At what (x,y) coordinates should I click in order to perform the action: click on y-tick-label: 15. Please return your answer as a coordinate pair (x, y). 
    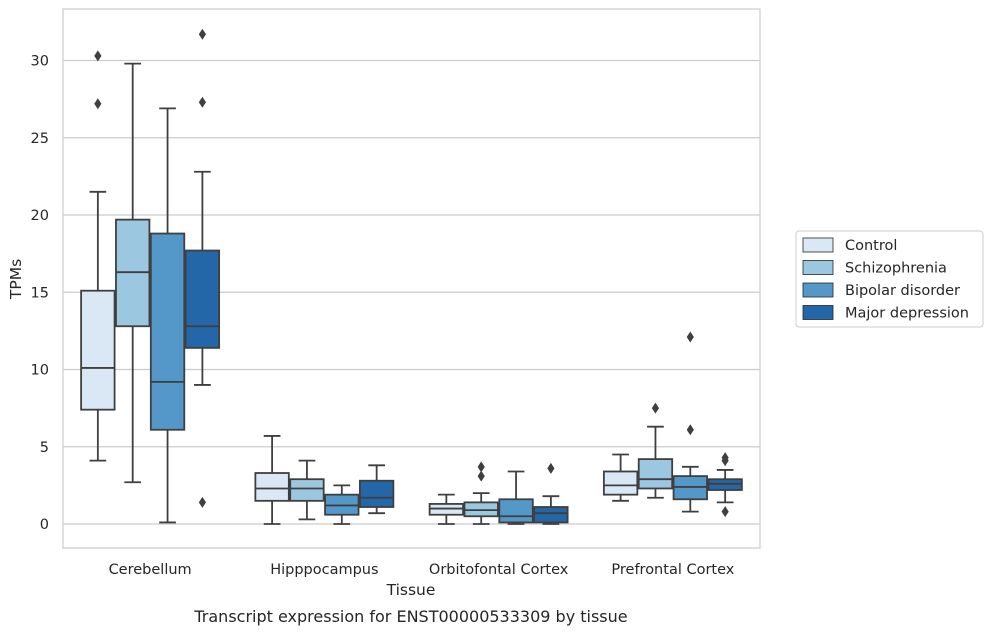
    Looking at the image, I should click on (40, 293).